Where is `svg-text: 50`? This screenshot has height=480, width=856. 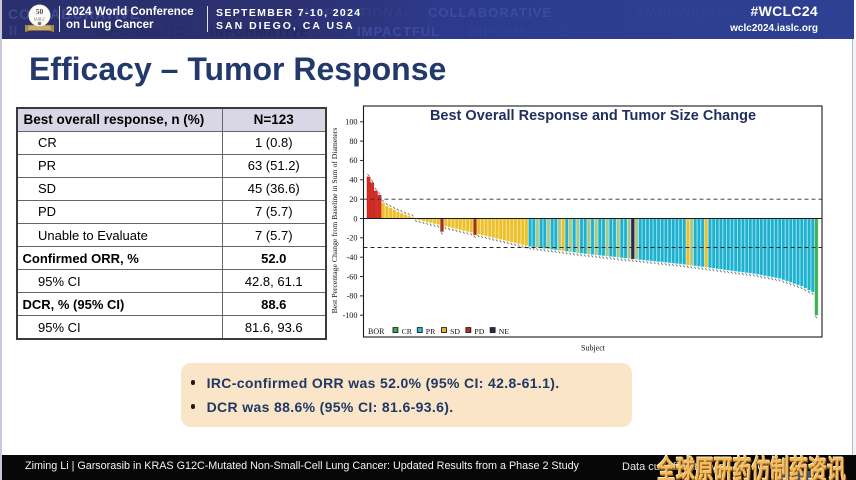 svg-text: 50 is located at coordinates (40, 11).